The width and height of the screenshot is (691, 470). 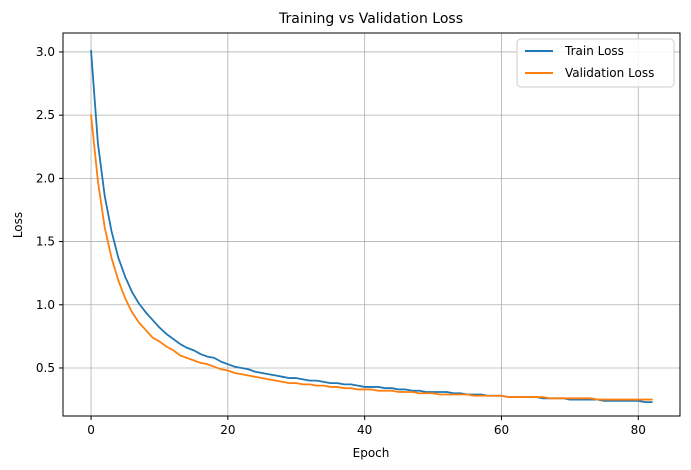 What do you see at coordinates (18, 225) in the screenshot?
I see `y-axis-label: Loss` at bounding box center [18, 225].